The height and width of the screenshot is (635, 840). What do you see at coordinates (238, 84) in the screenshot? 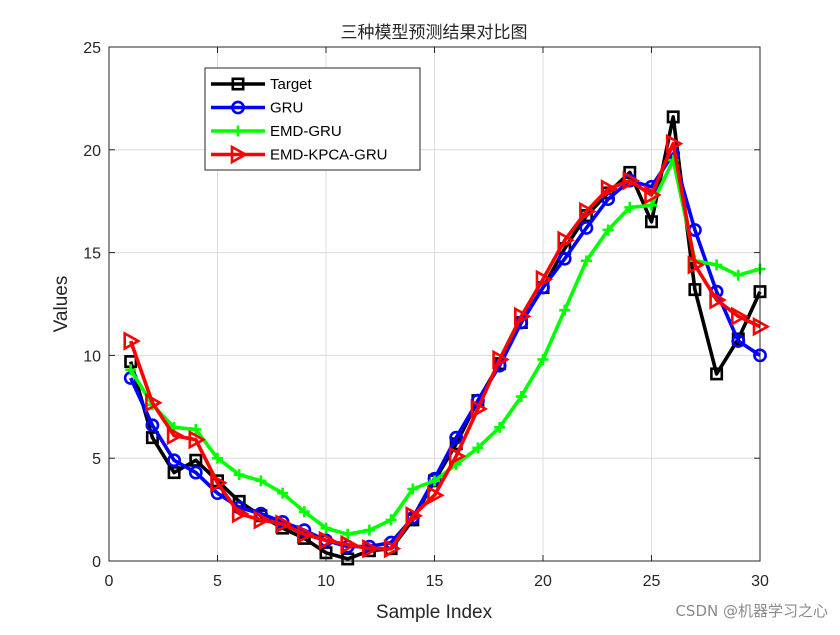
I see `legend-marker-target` at bounding box center [238, 84].